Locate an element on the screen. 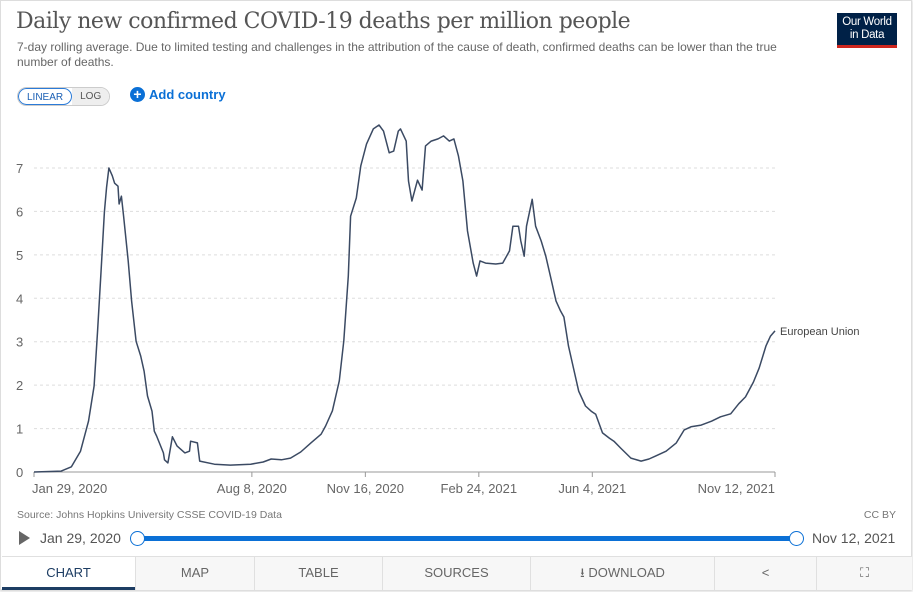 This screenshot has height=592, width=913. scale-toggle: LINEAR LOG is located at coordinates (64, 96).